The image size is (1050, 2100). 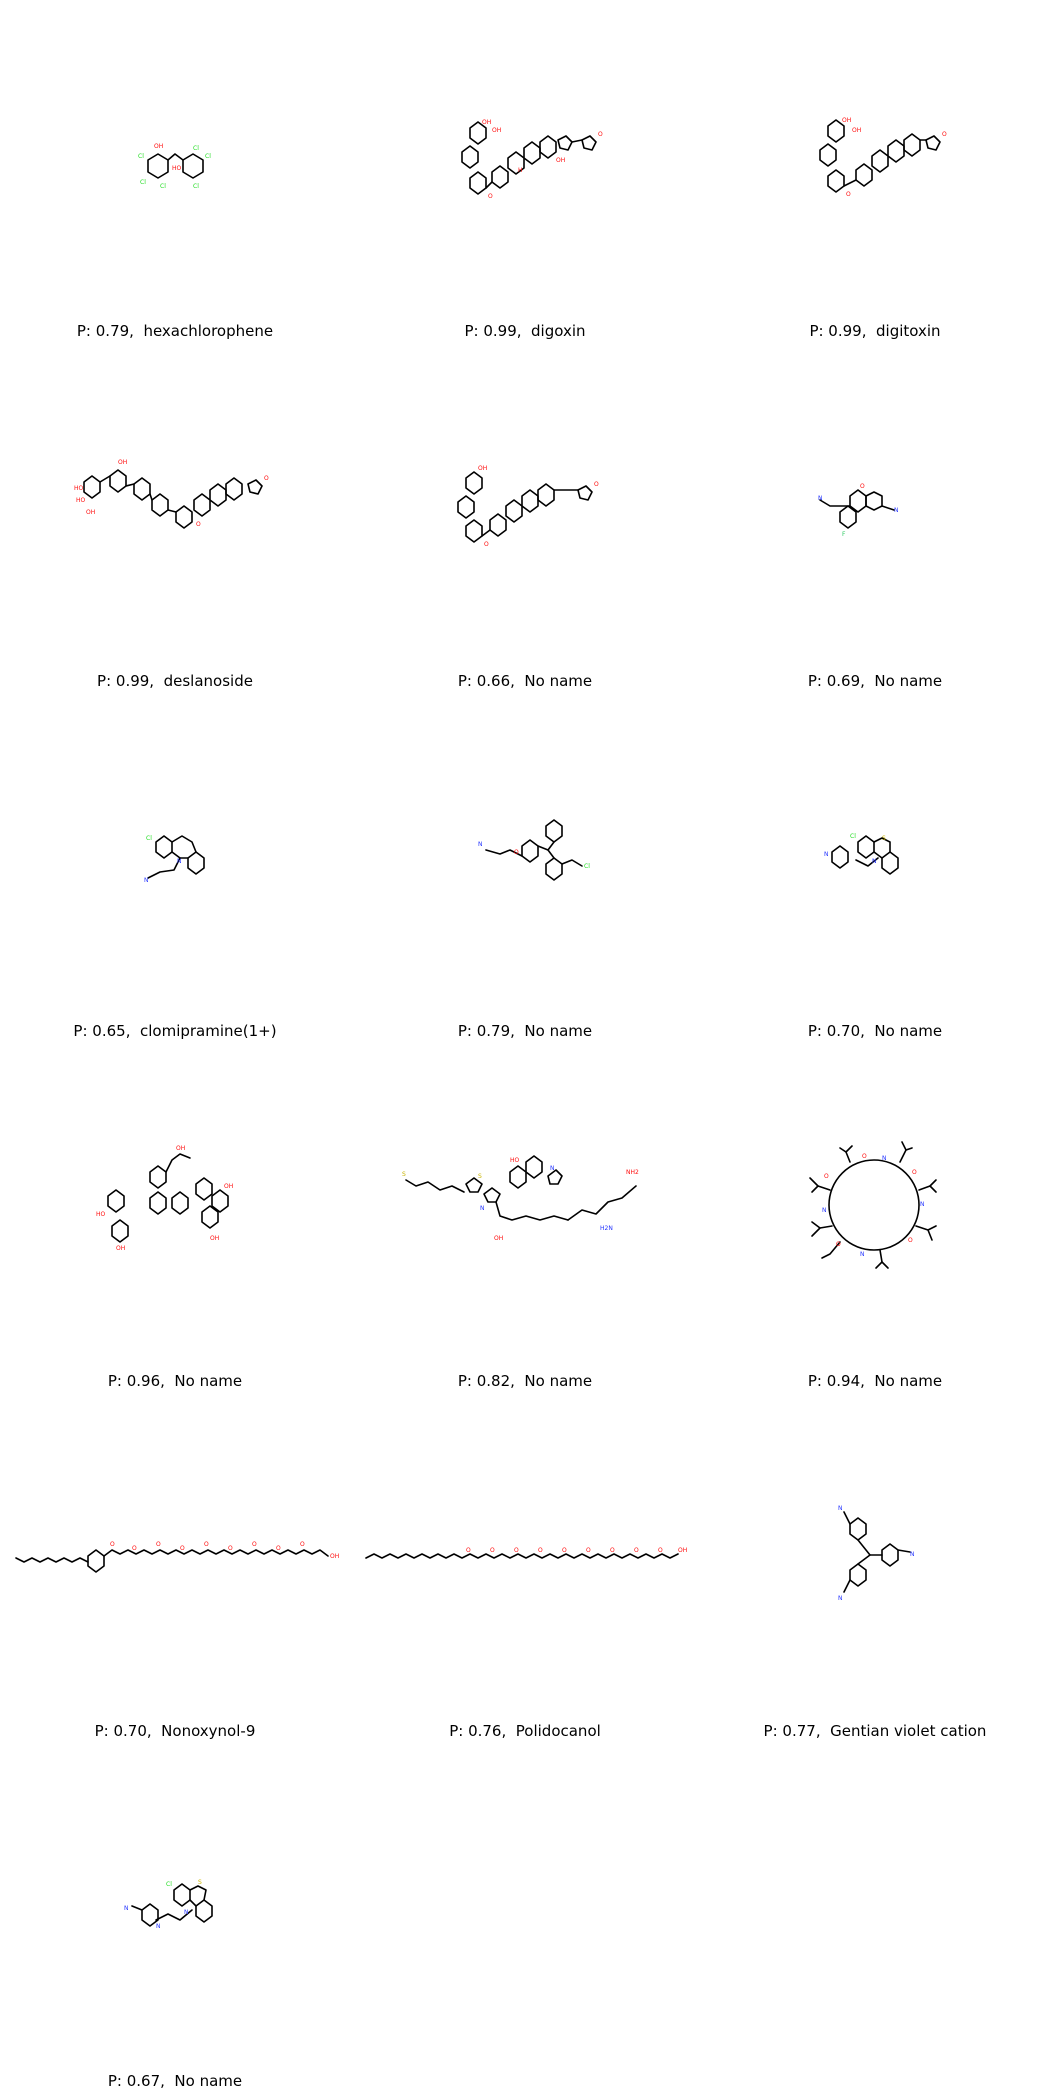 I want to click on molecule-structure: OH O O, so click(x=528, y=506).